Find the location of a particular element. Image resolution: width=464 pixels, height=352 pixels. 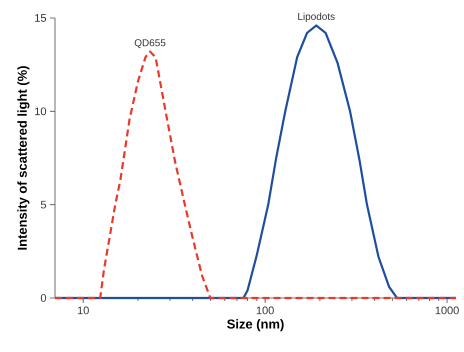

x-tick-label: 1000 is located at coordinates (447, 310).